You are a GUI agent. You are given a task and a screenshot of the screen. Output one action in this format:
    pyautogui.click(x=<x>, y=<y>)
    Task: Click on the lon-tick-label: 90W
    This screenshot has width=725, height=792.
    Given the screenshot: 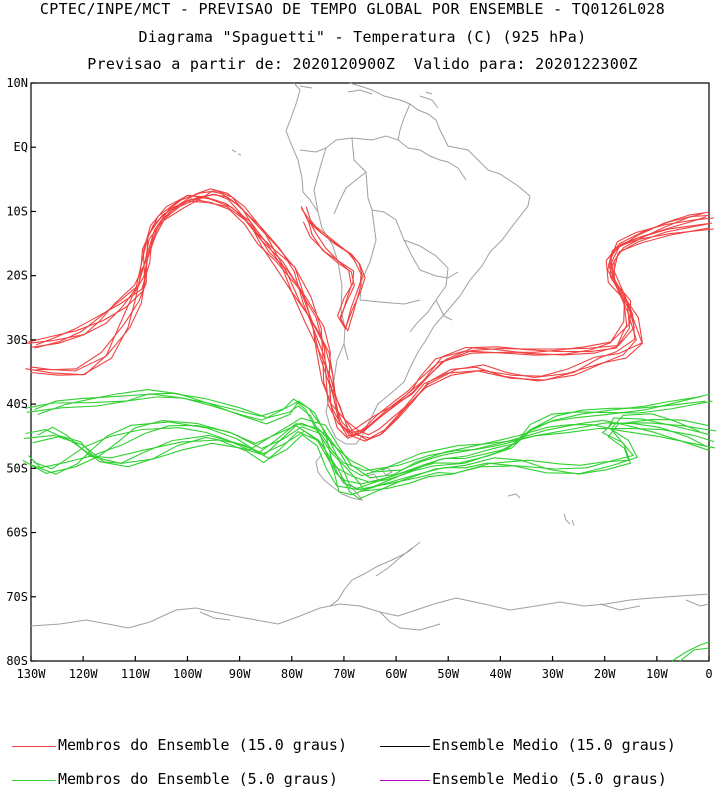 What is the action you would take?
    pyautogui.click(x=240, y=674)
    